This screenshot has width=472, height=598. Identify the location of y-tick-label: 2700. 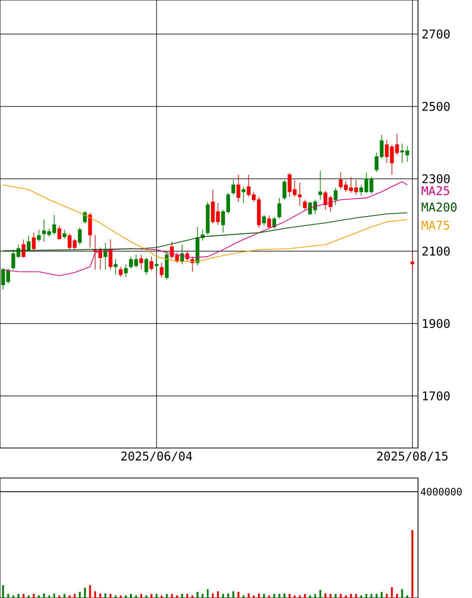
(436, 34).